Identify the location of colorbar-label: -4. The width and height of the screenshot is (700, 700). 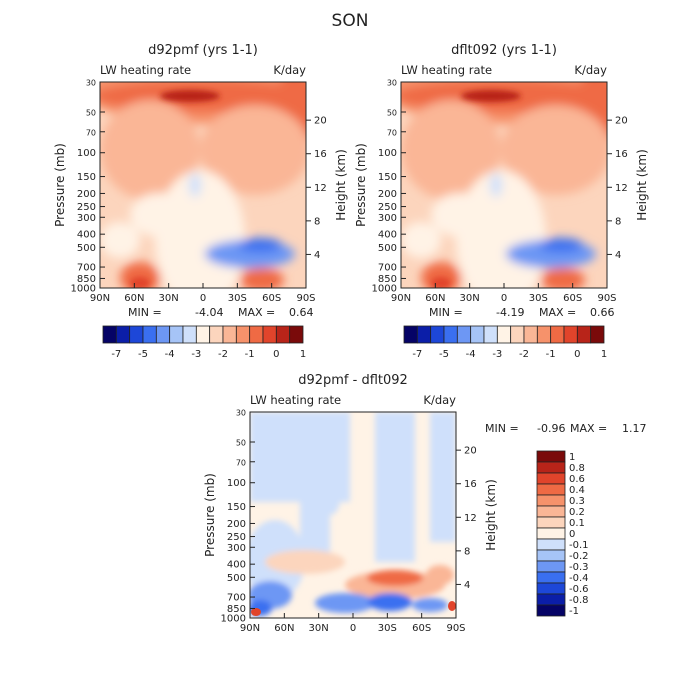
(170, 354).